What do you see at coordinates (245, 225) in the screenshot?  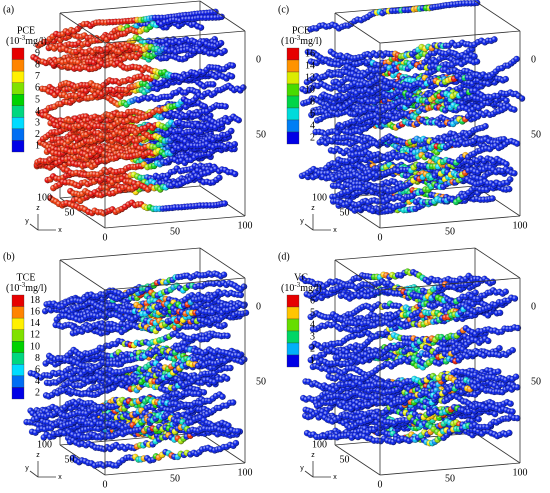 I see `x-tick-label: 100` at bounding box center [245, 225].